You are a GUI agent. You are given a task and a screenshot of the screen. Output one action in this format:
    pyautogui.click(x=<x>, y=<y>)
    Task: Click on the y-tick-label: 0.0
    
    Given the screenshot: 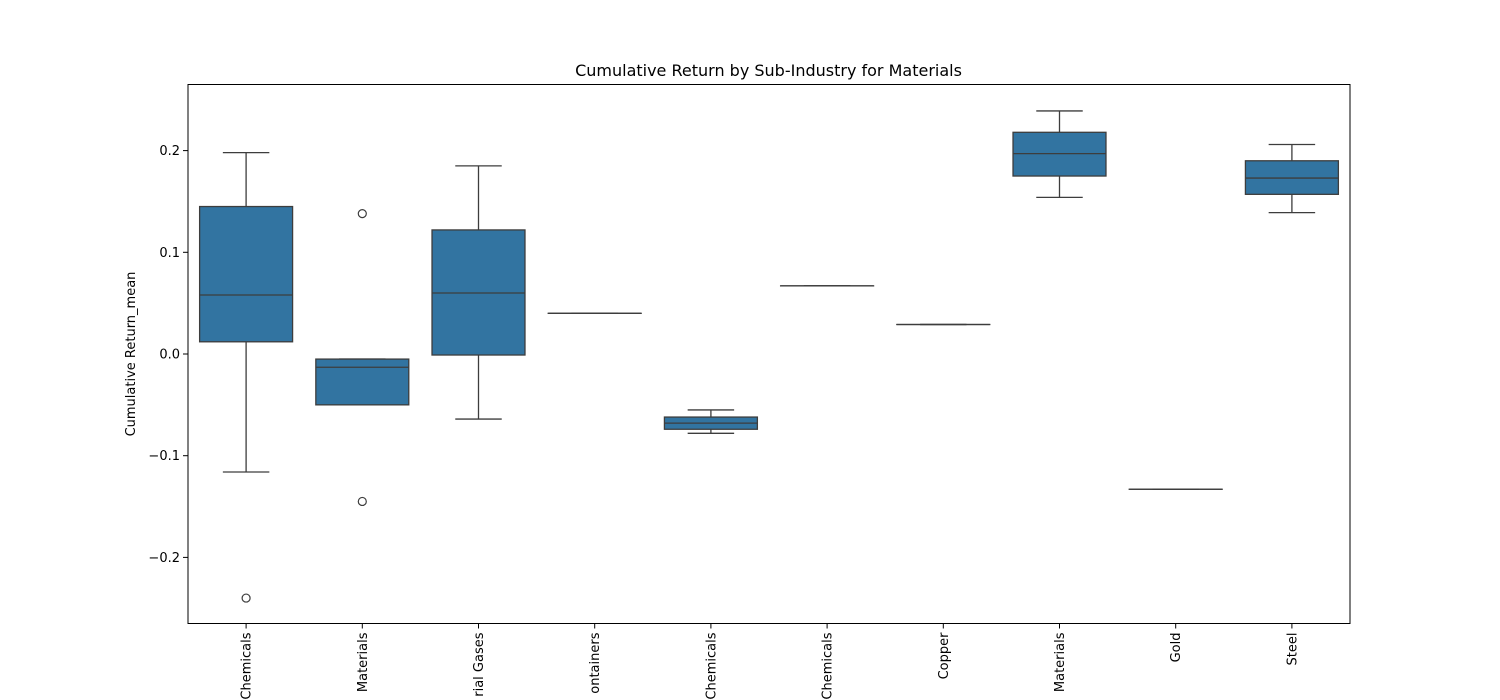 What is the action you would take?
    pyautogui.click(x=169, y=355)
    